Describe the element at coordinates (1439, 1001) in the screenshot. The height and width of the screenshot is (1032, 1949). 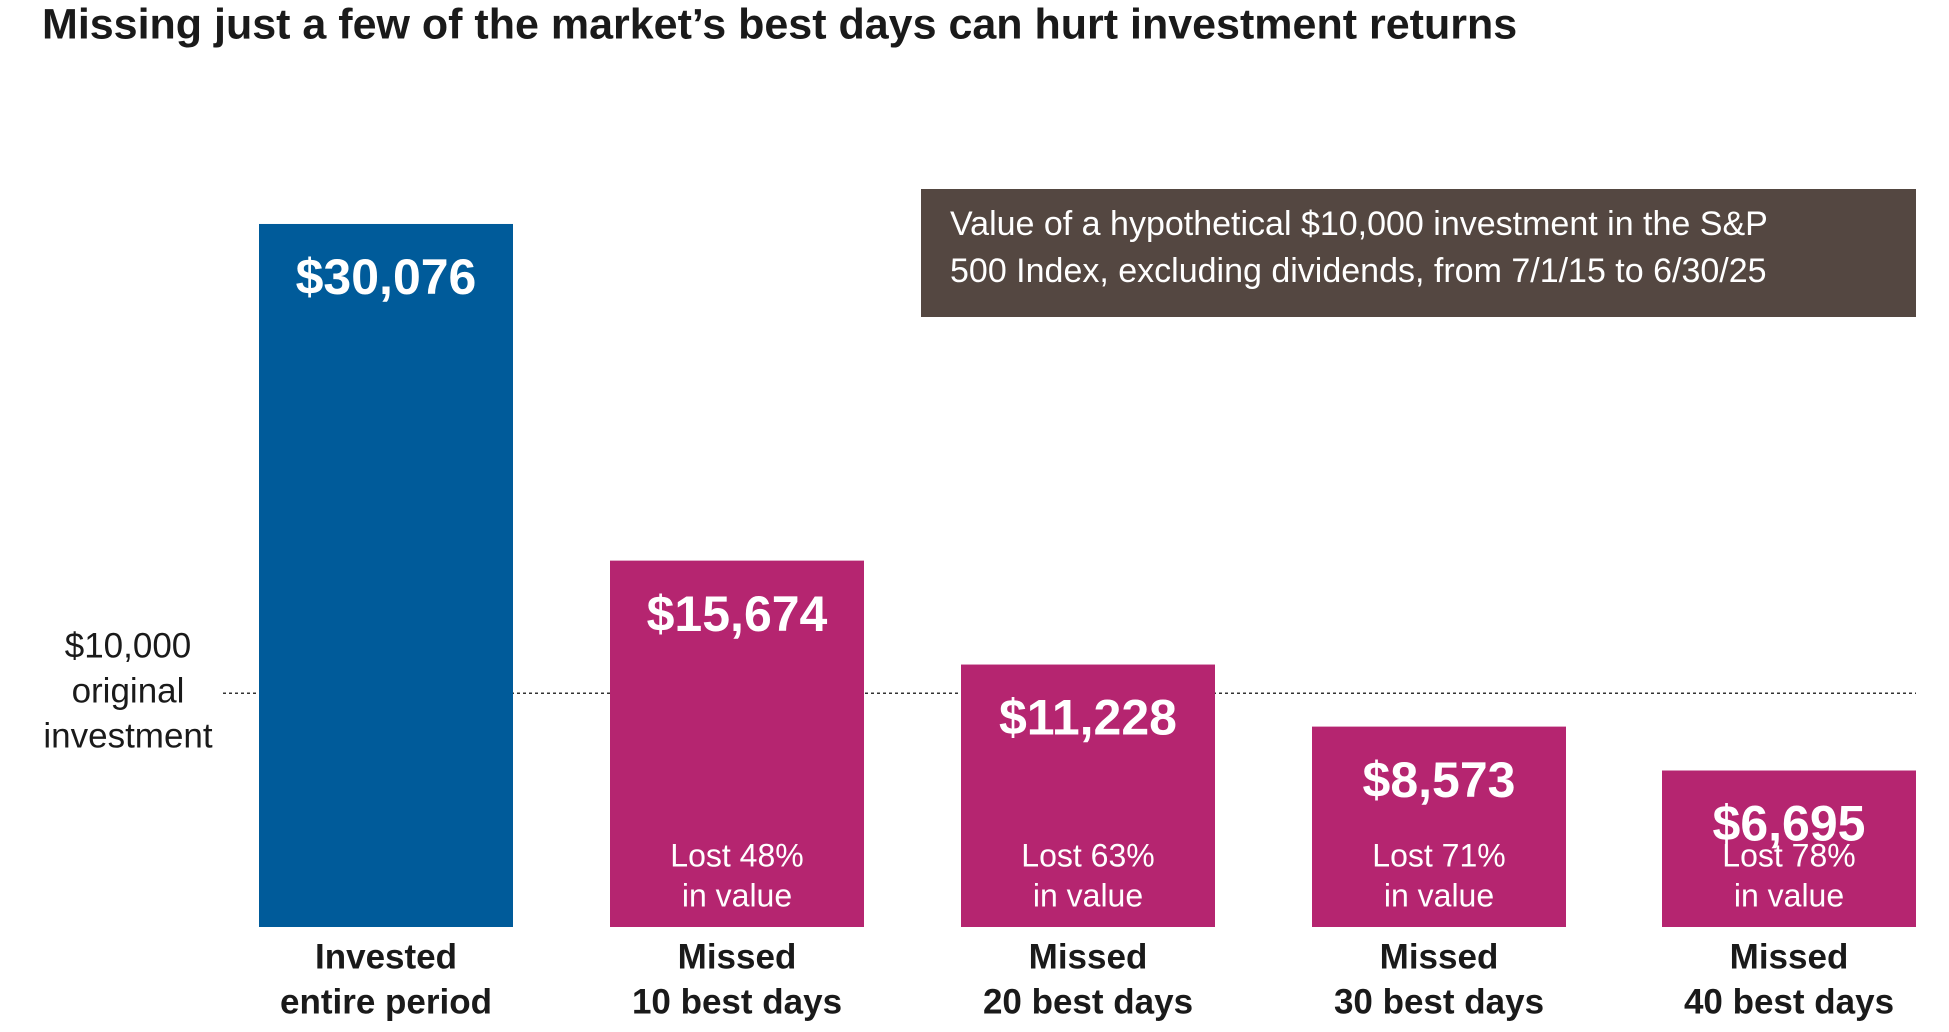
I see `x-tick-label: 30 best days` at that location.